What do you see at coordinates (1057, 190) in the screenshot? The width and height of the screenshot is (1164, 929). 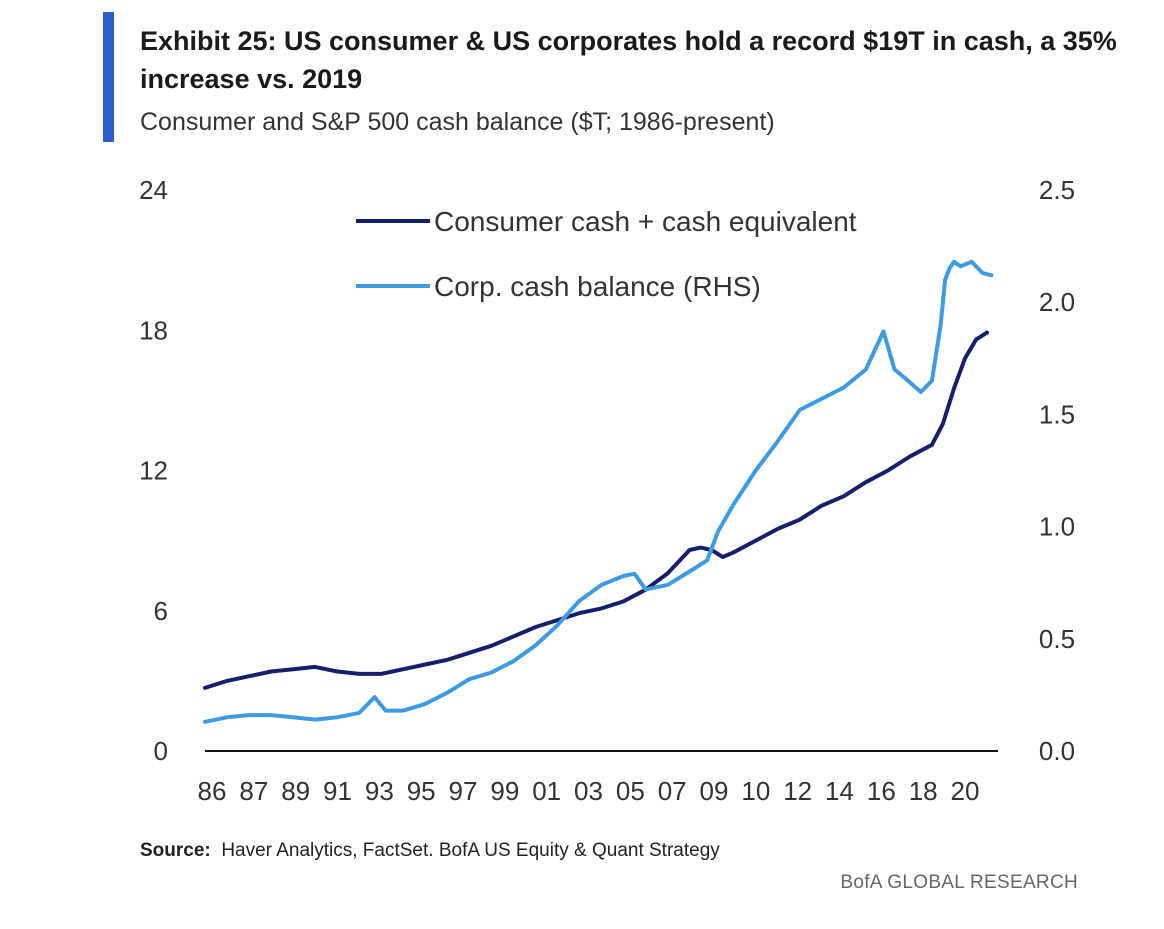 I see `y-right-tick-label: 2.5` at bounding box center [1057, 190].